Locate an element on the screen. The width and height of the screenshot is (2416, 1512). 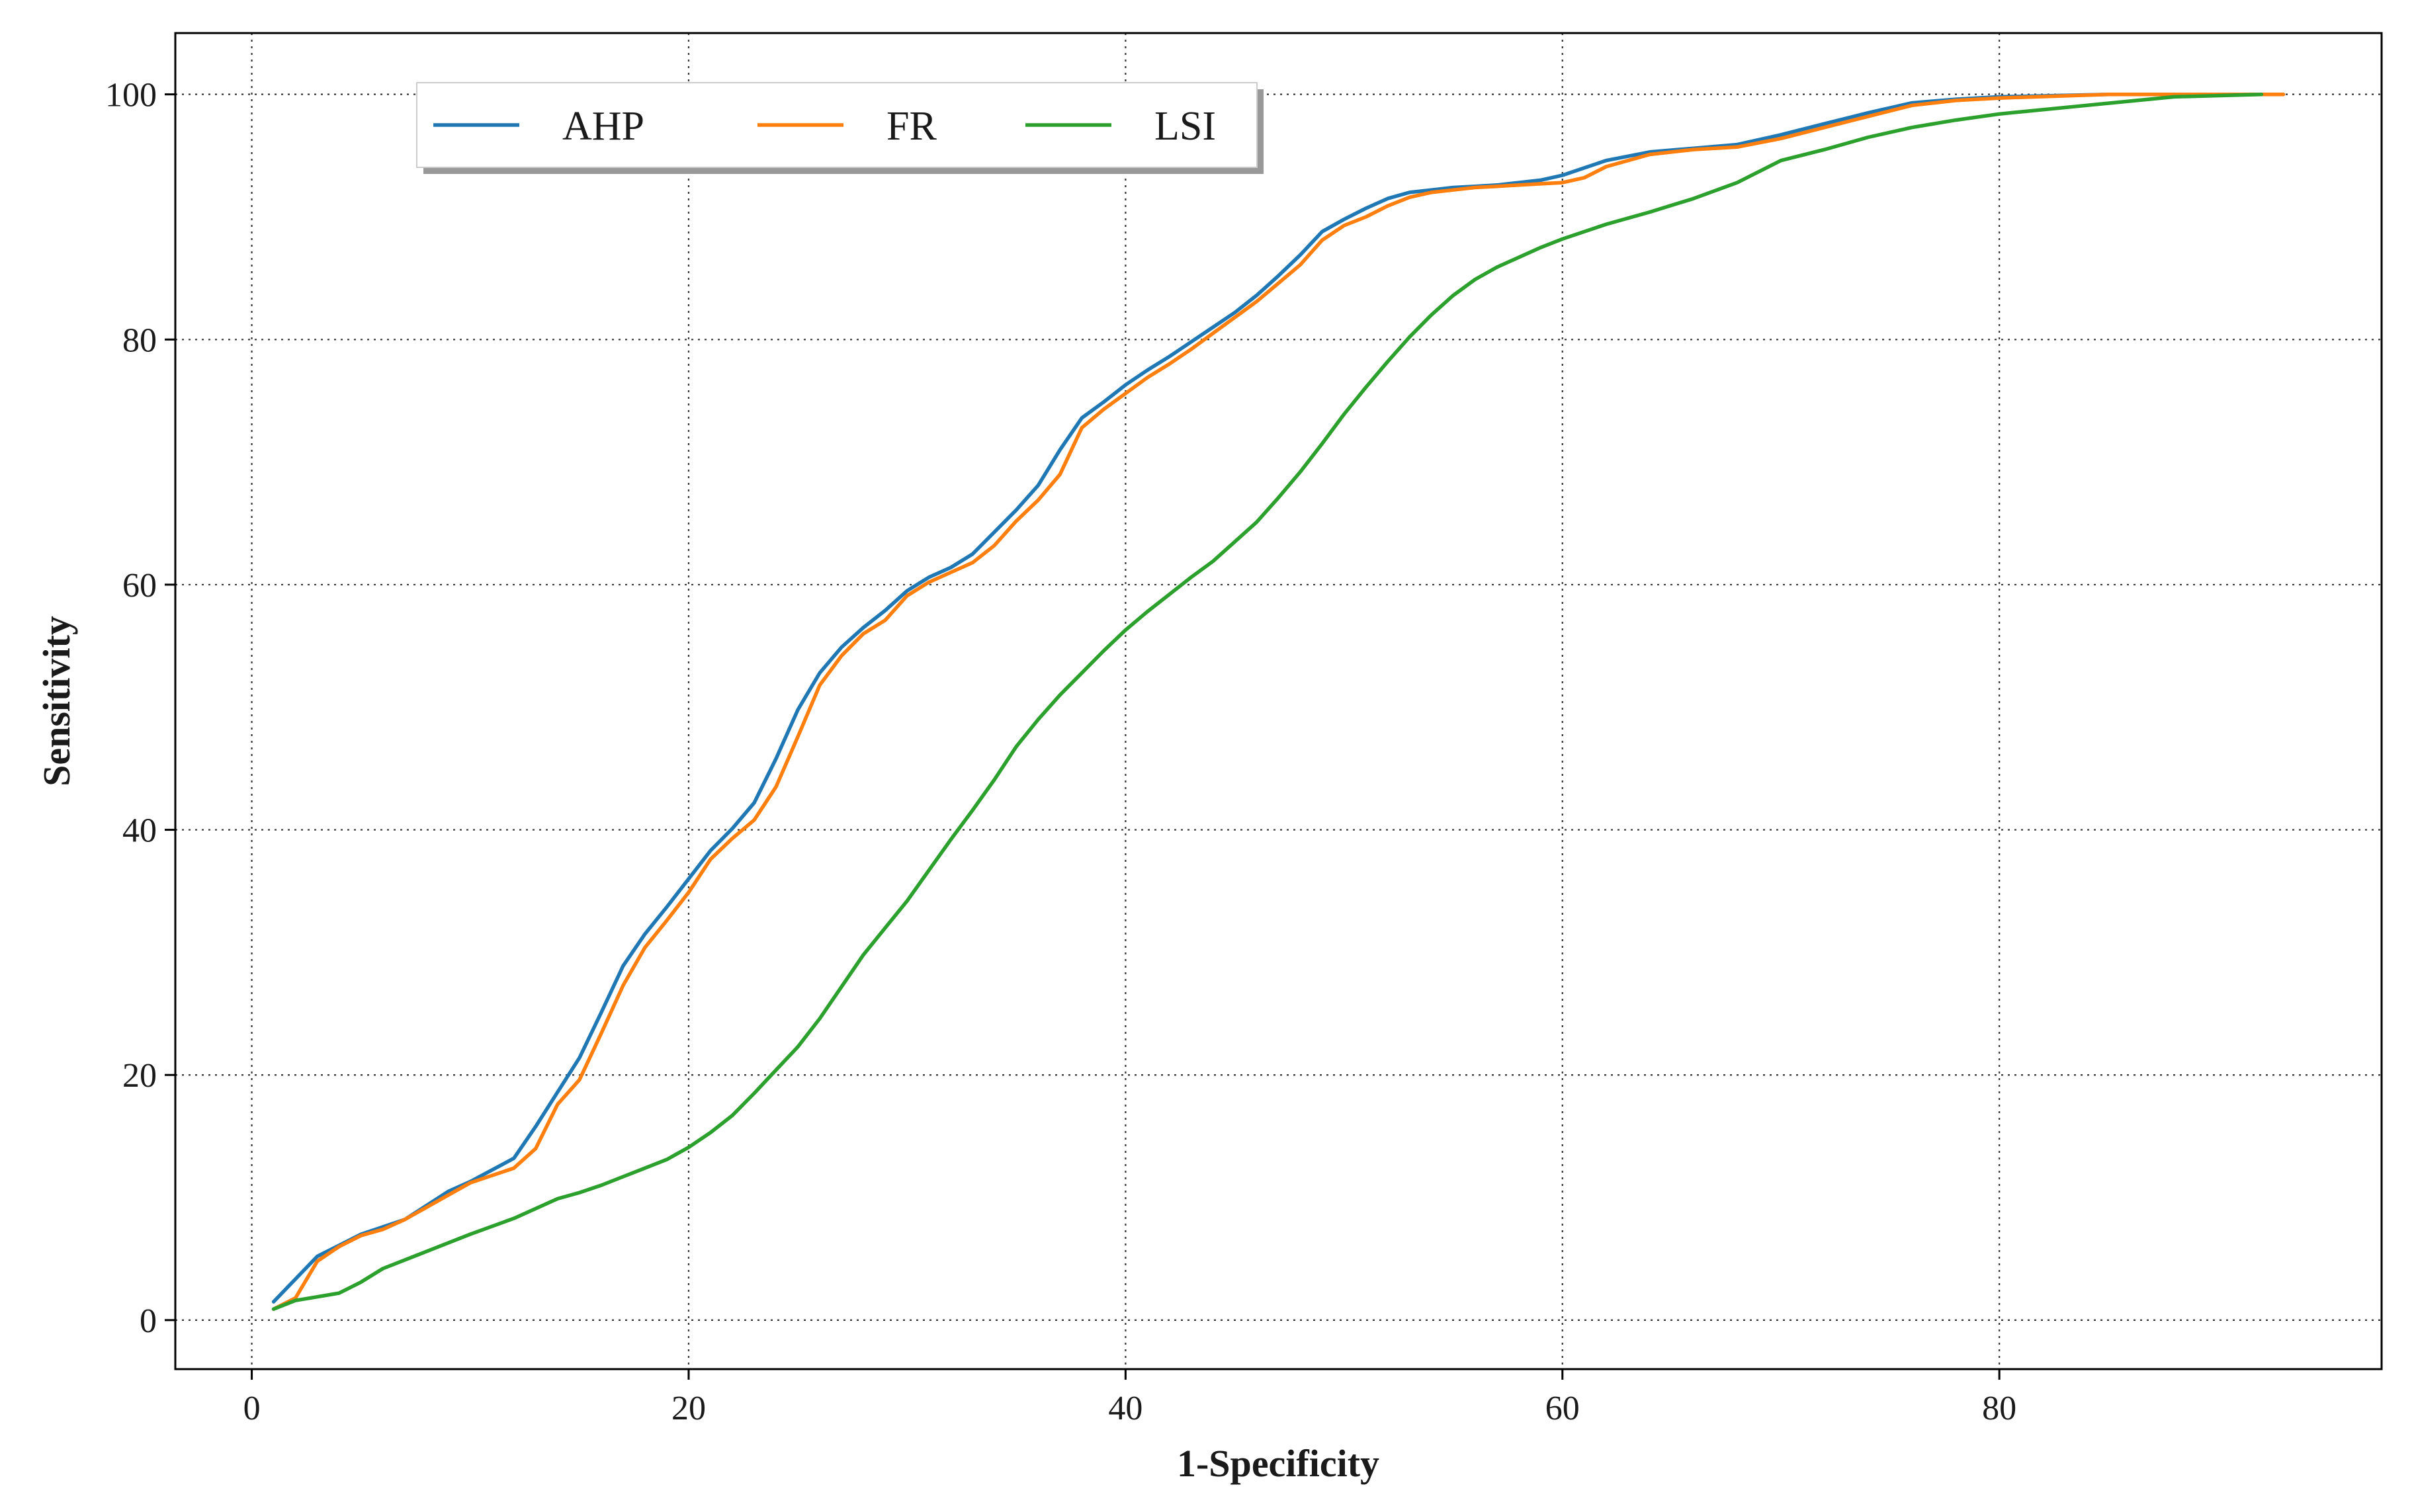
x-tick-label: 60 is located at coordinates (1562, 1408).